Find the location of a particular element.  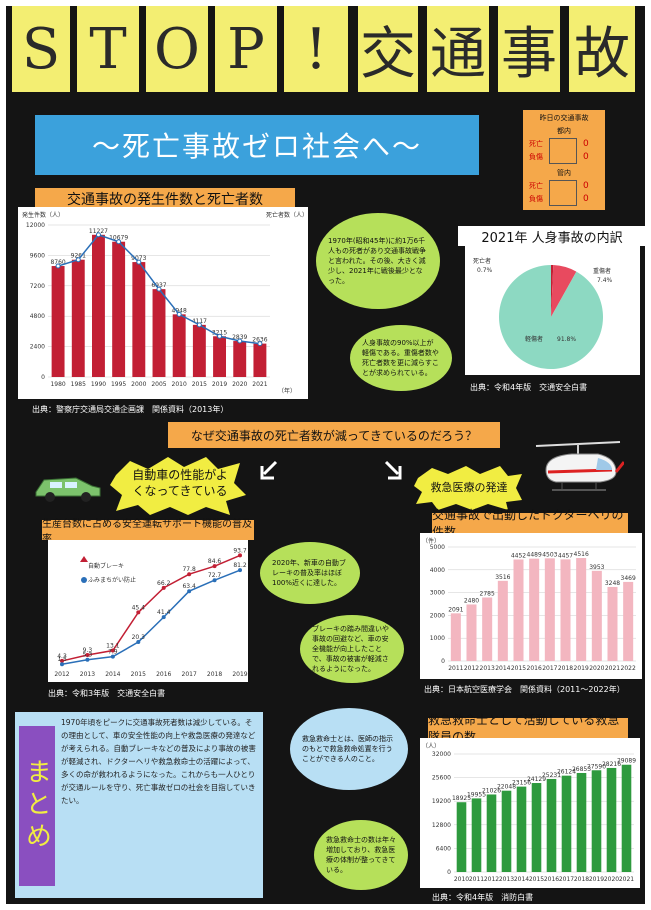

data-label: 25231 is located at coordinates (551, 775).